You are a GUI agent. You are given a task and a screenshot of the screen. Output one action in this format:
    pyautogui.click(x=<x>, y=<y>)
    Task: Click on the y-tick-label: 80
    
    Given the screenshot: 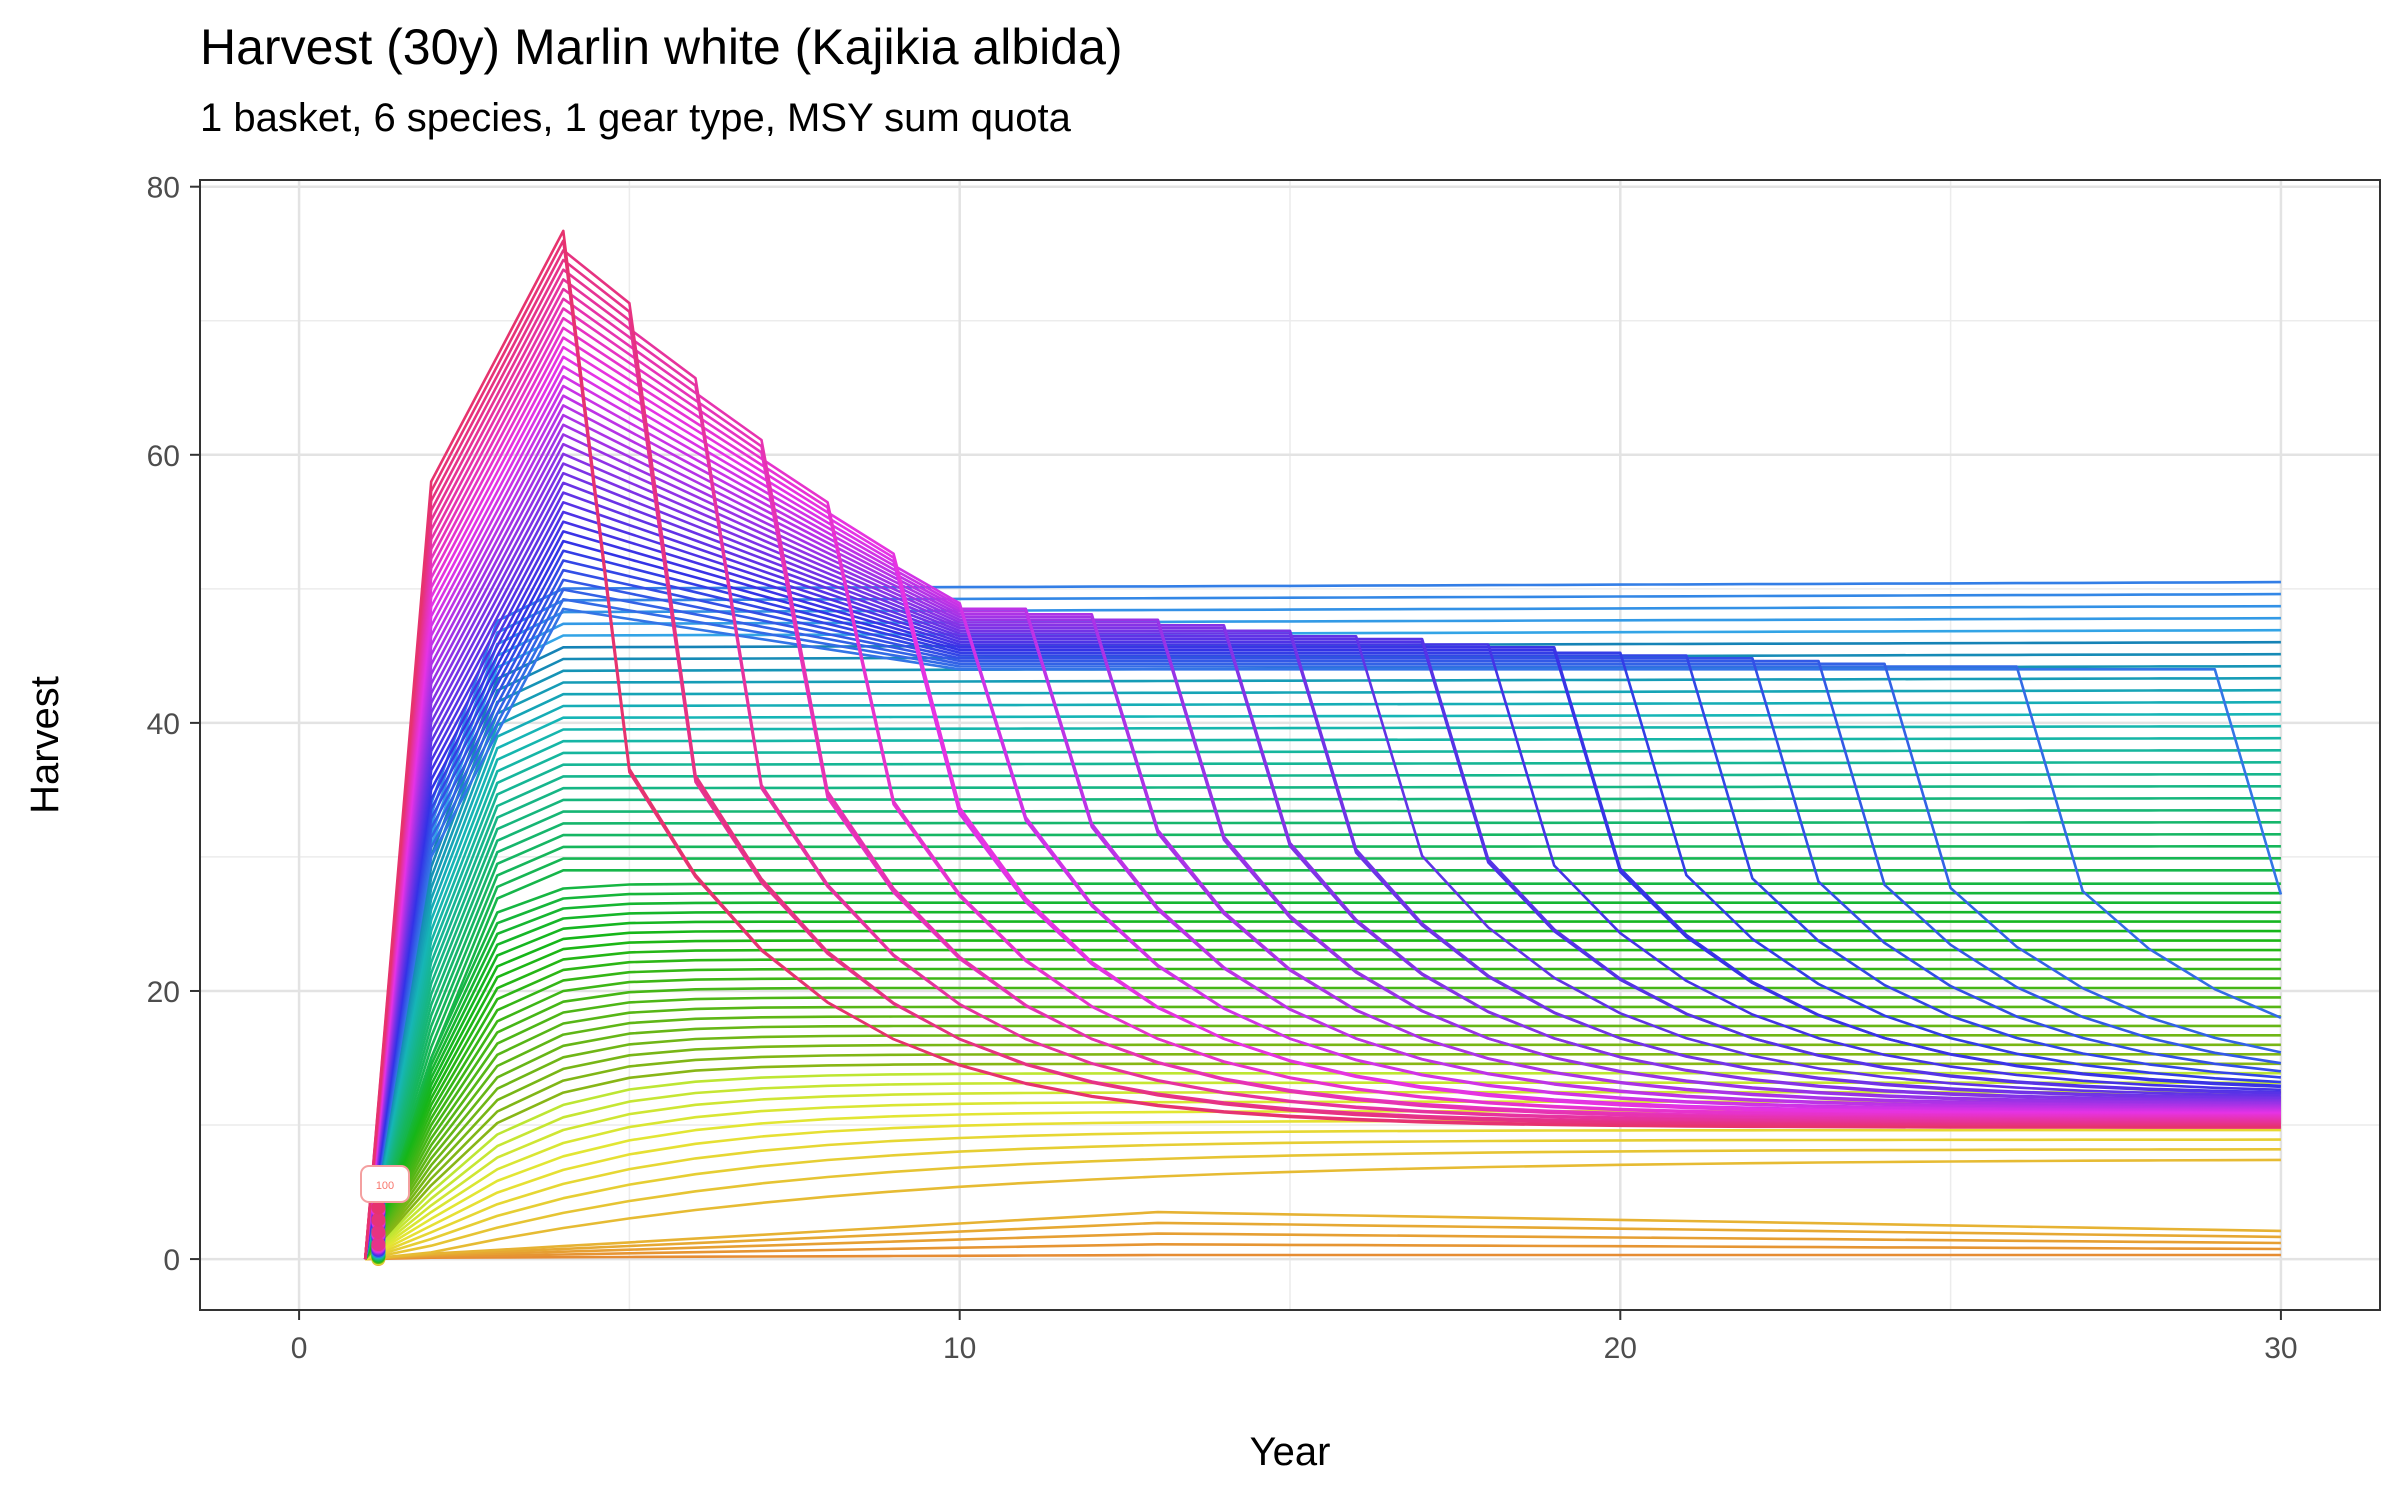 What is the action you would take?
    pyautogui.click(x=163, y=188)
    